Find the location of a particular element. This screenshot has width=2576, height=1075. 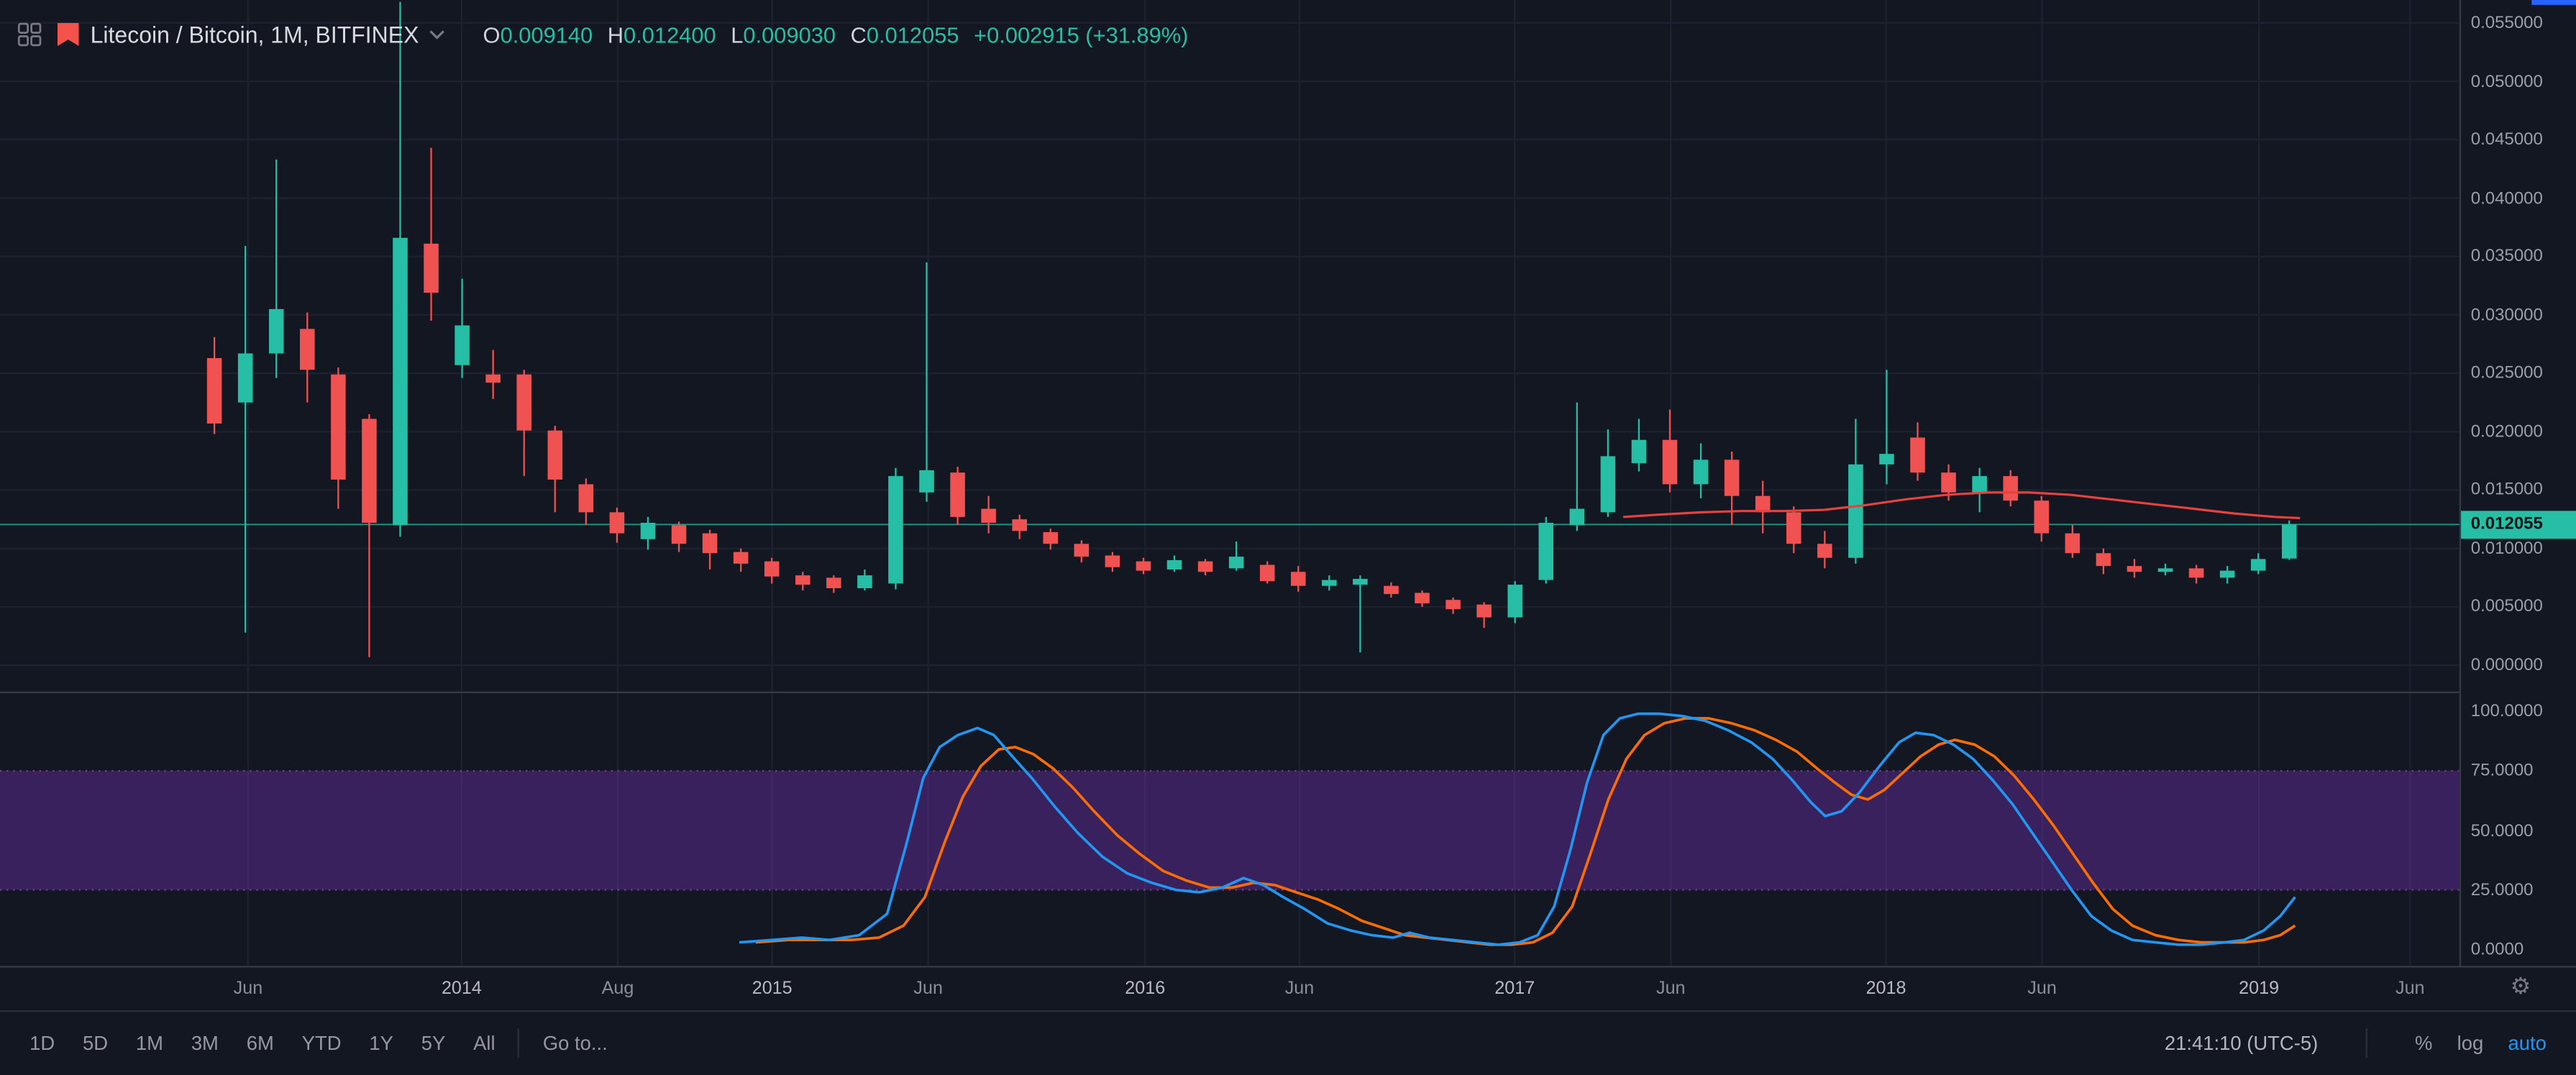

stoch-axis-label: 0.0000 is located at coordinates (2497, 949).